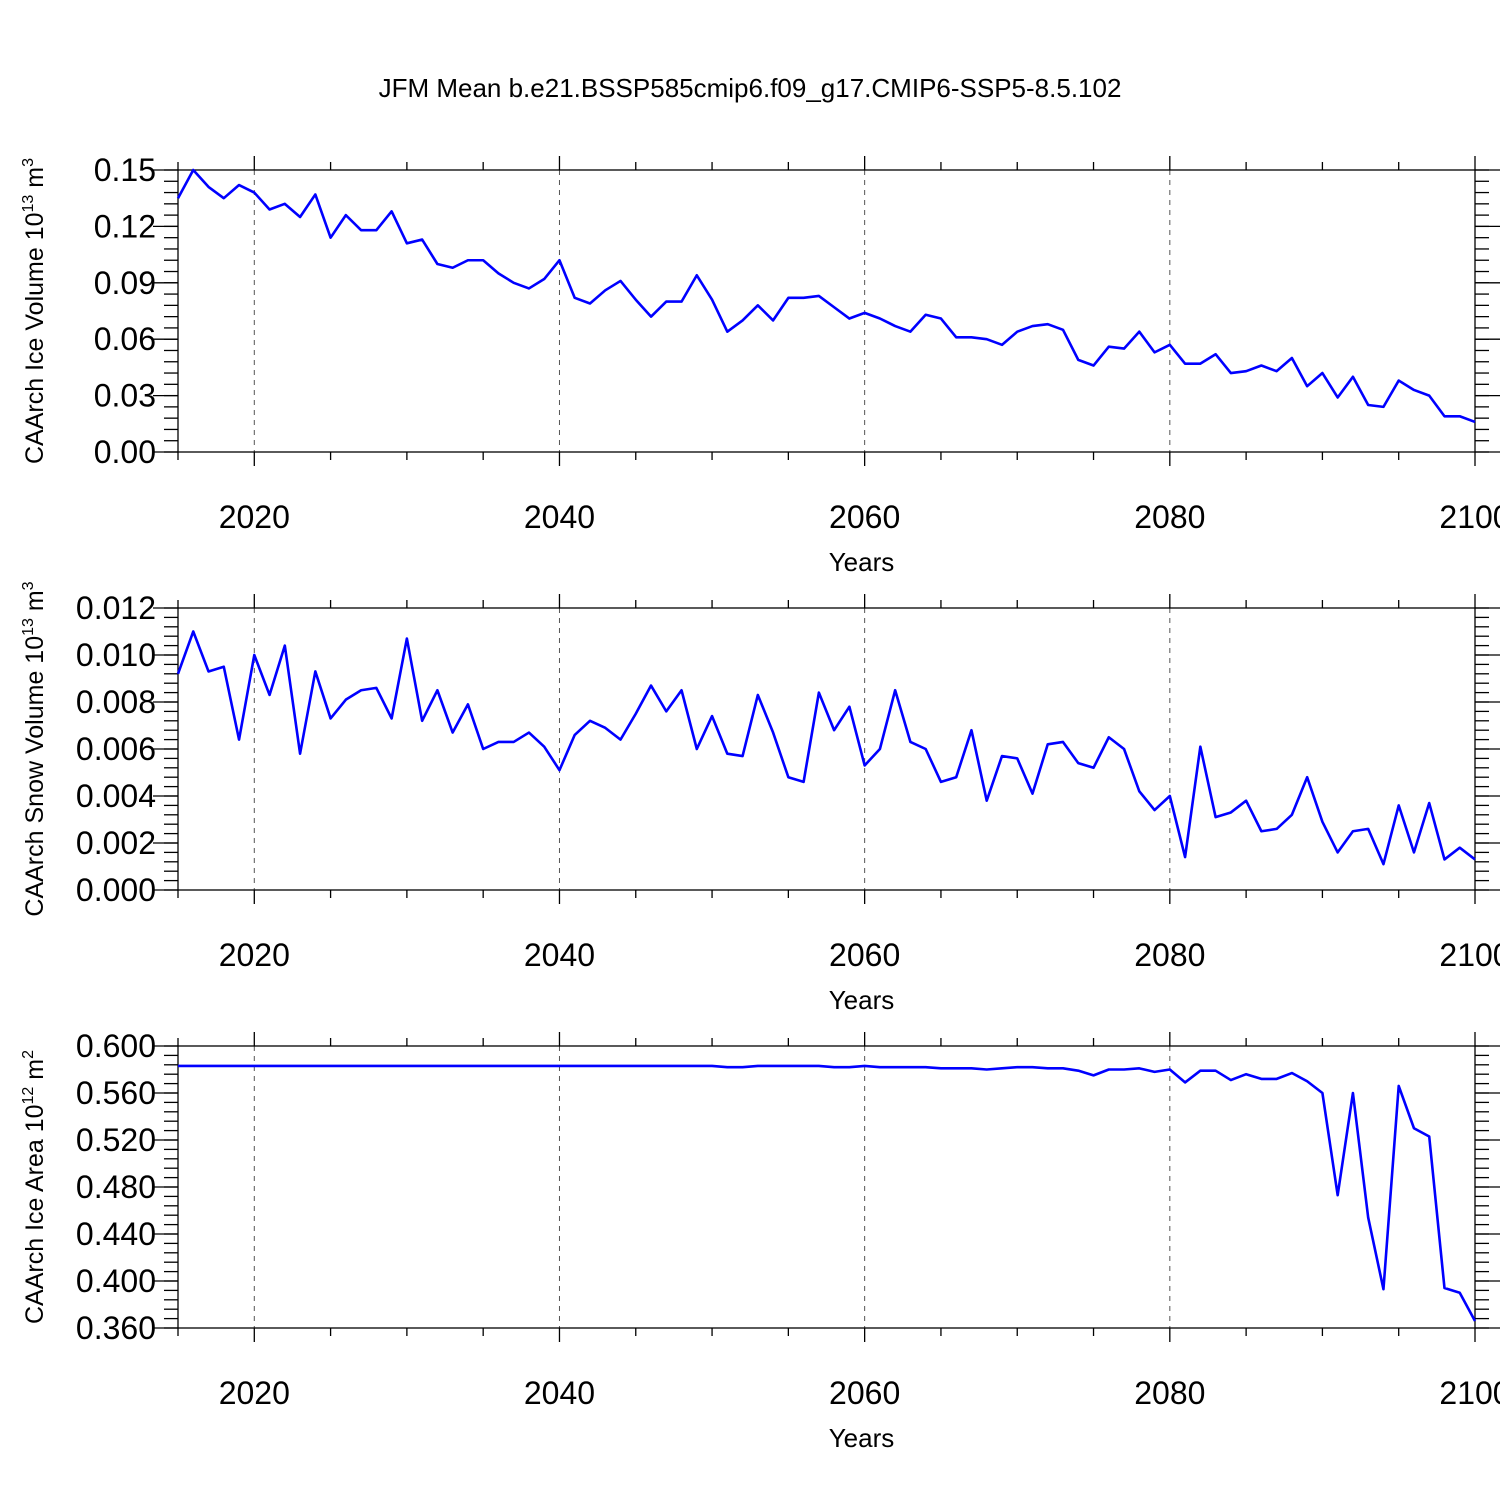  Describe the element at coordinates (116, 608) in the screenshot. I see `y-tick-label: 0.012` at that location.